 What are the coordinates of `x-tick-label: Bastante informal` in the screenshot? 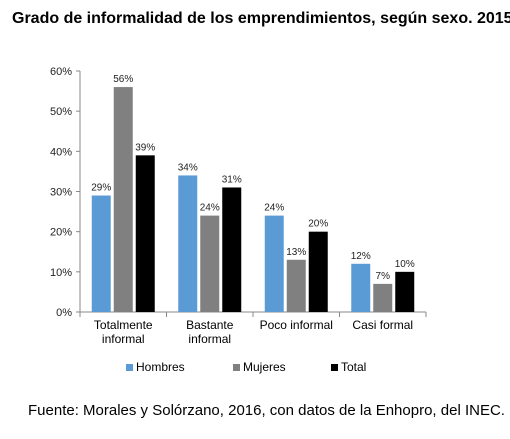 It's located at (210, 332).